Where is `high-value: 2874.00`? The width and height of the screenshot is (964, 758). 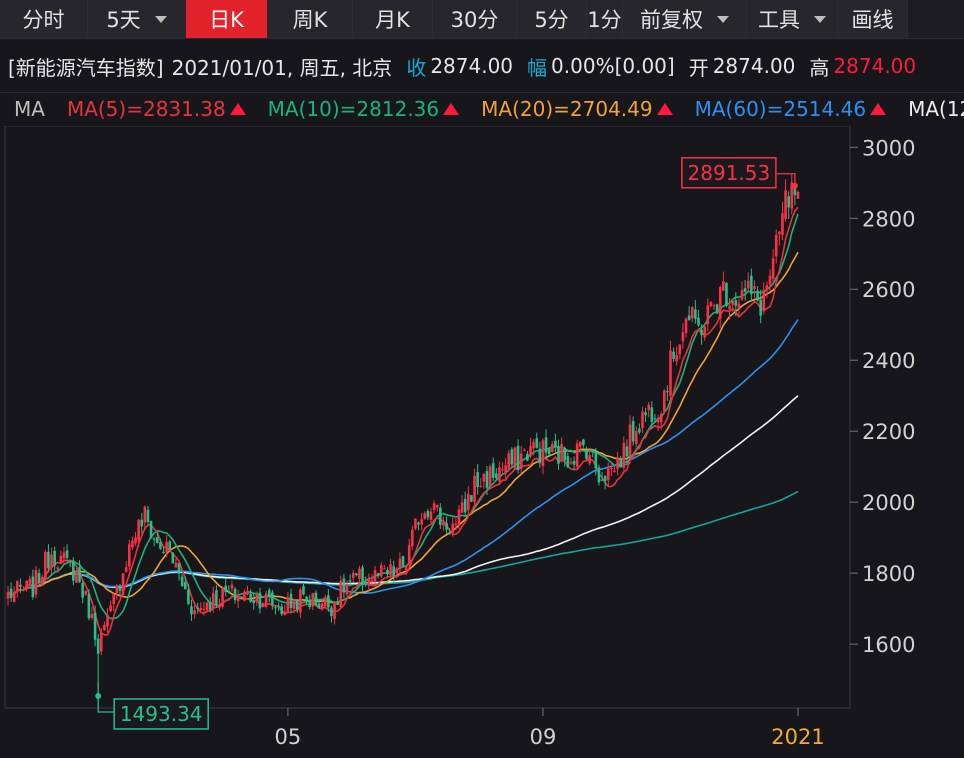
high-value: 2874.00 is located at coordinates (875, 66).